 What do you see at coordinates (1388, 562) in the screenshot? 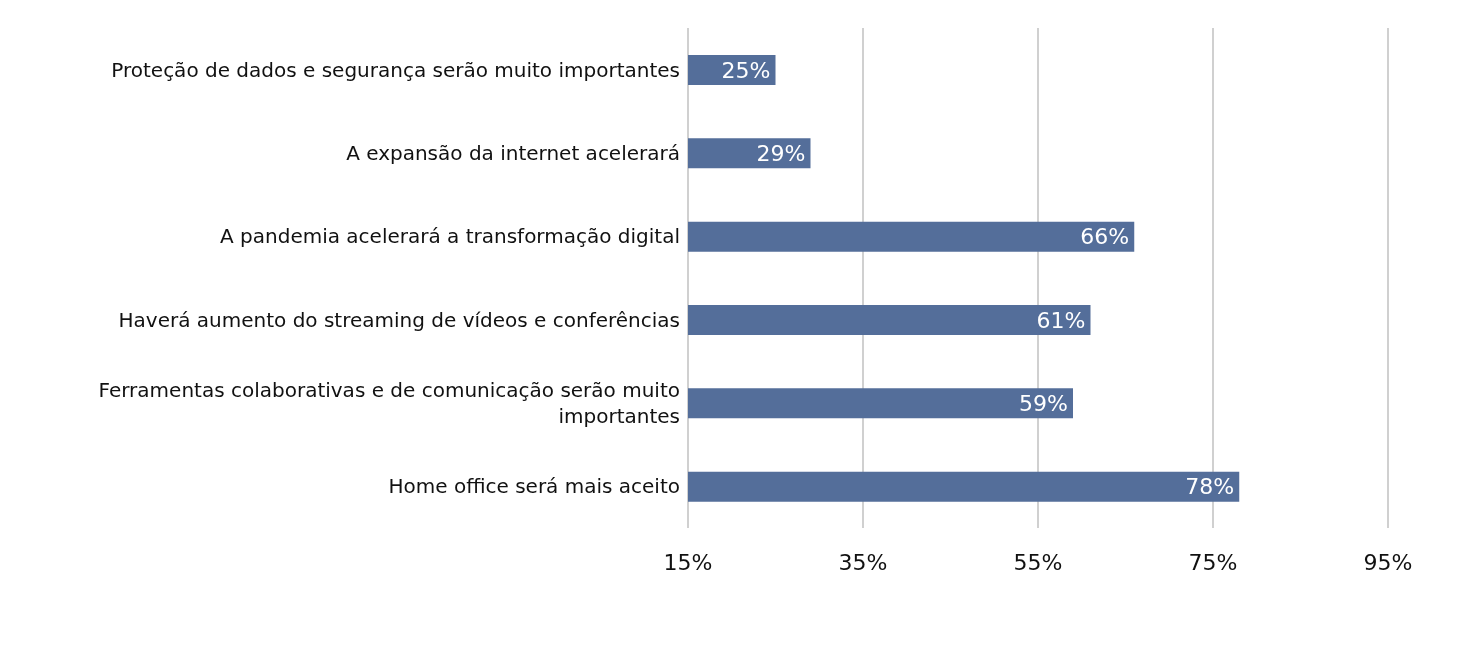
I see `x-tick-label: 95%` at bounding box center [1388, 562].